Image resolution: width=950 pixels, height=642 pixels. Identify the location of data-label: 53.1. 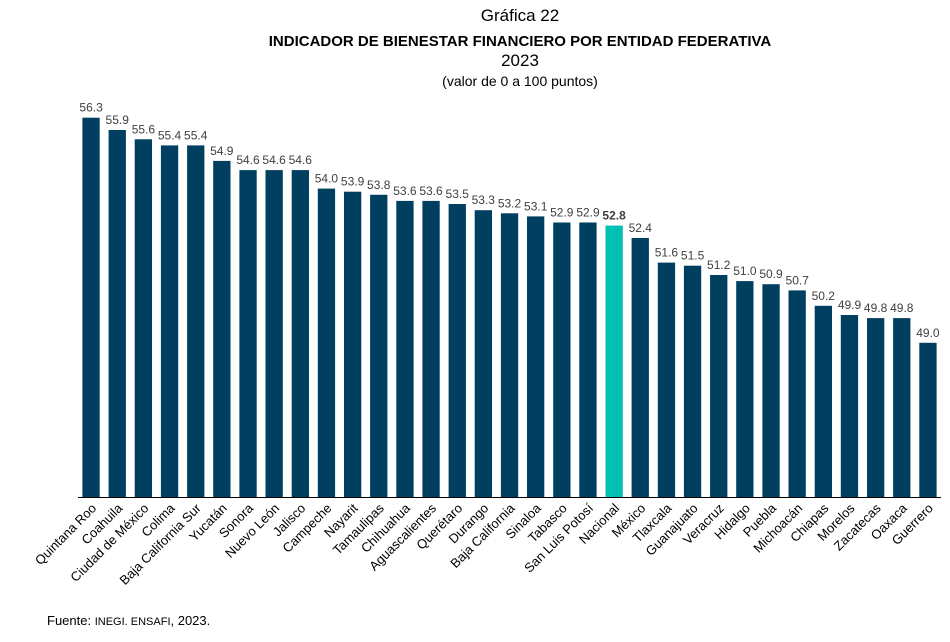
(536, 206).